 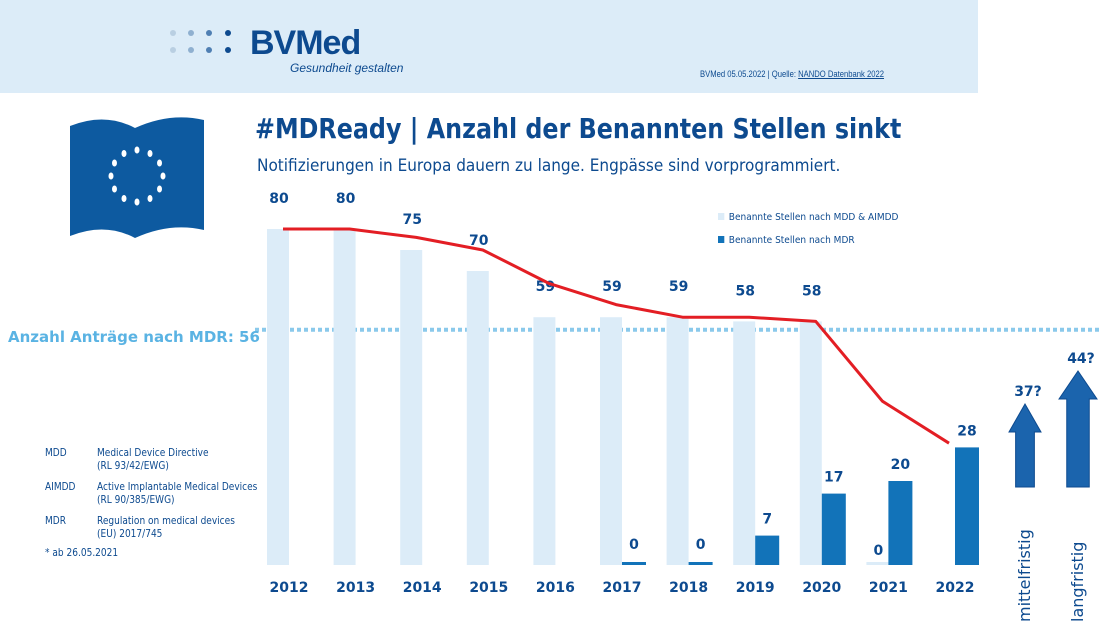 What do you see at coordinates (136, 499) in the screenshot?
I see `glossary-def: (RL 90/385/EWG)` at bounding box center [136, 499].